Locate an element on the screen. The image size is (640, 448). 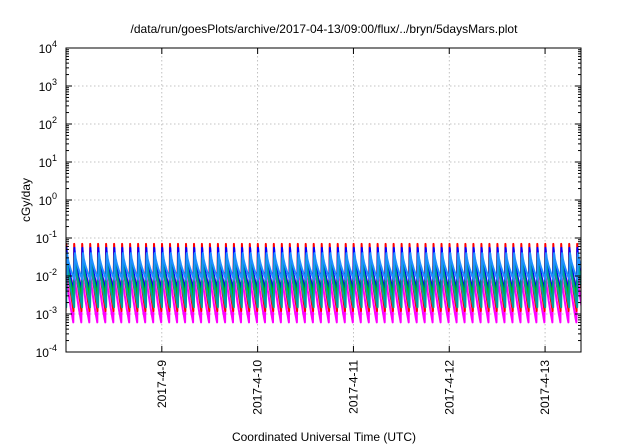
y-tick-label: 10⁰ is located at coordinates (48, 199).